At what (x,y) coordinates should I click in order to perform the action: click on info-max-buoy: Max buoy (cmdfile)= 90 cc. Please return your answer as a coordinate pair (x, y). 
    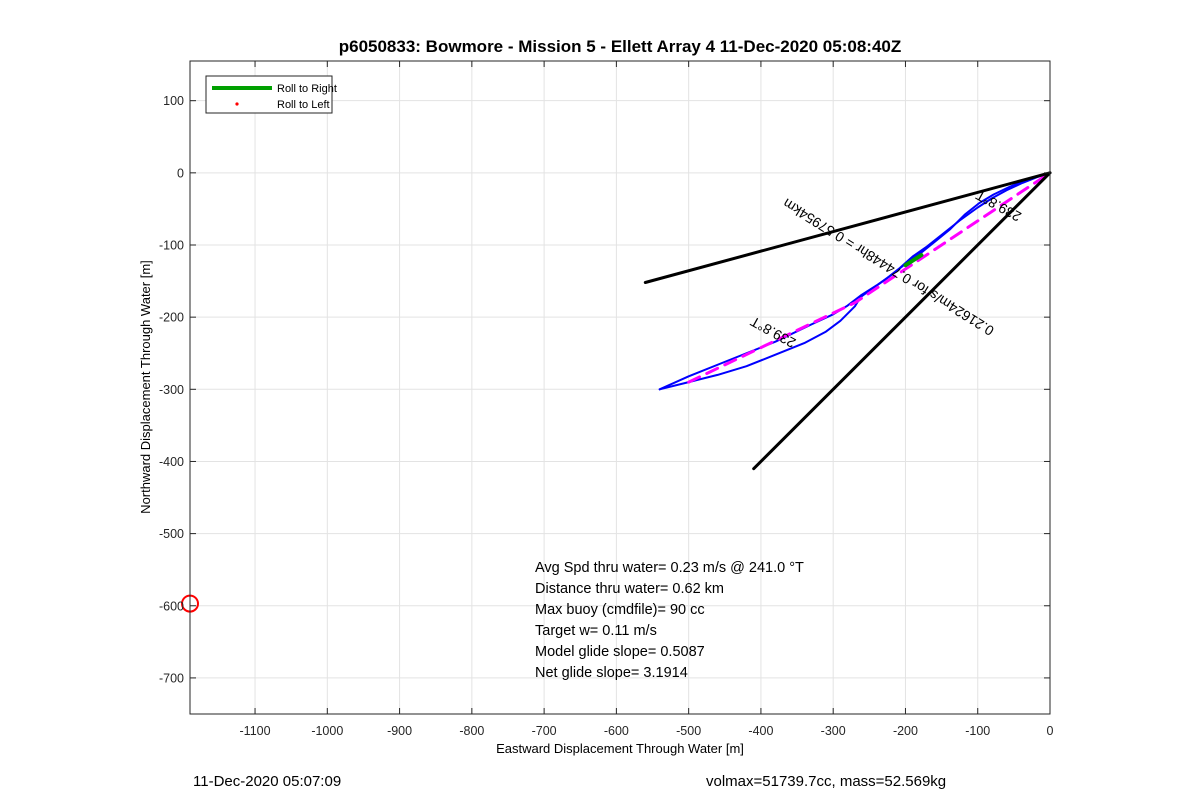
    Looking at the image, I should click on (620, 610).